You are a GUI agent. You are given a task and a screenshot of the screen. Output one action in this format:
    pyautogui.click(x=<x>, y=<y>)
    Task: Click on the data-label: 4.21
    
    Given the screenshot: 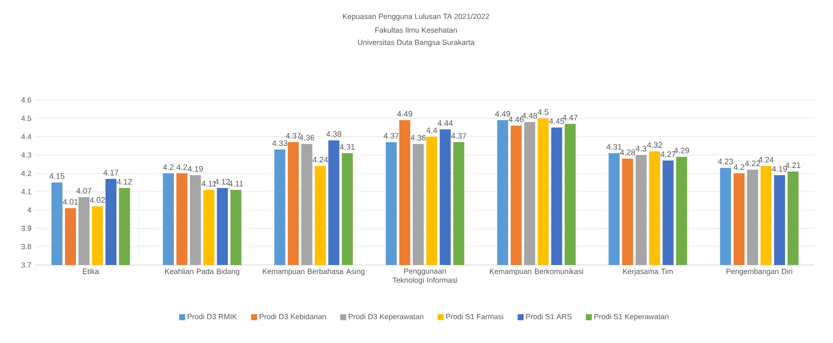 What is the action you would take?
    pyautogui.click(x=792, y=165)
    